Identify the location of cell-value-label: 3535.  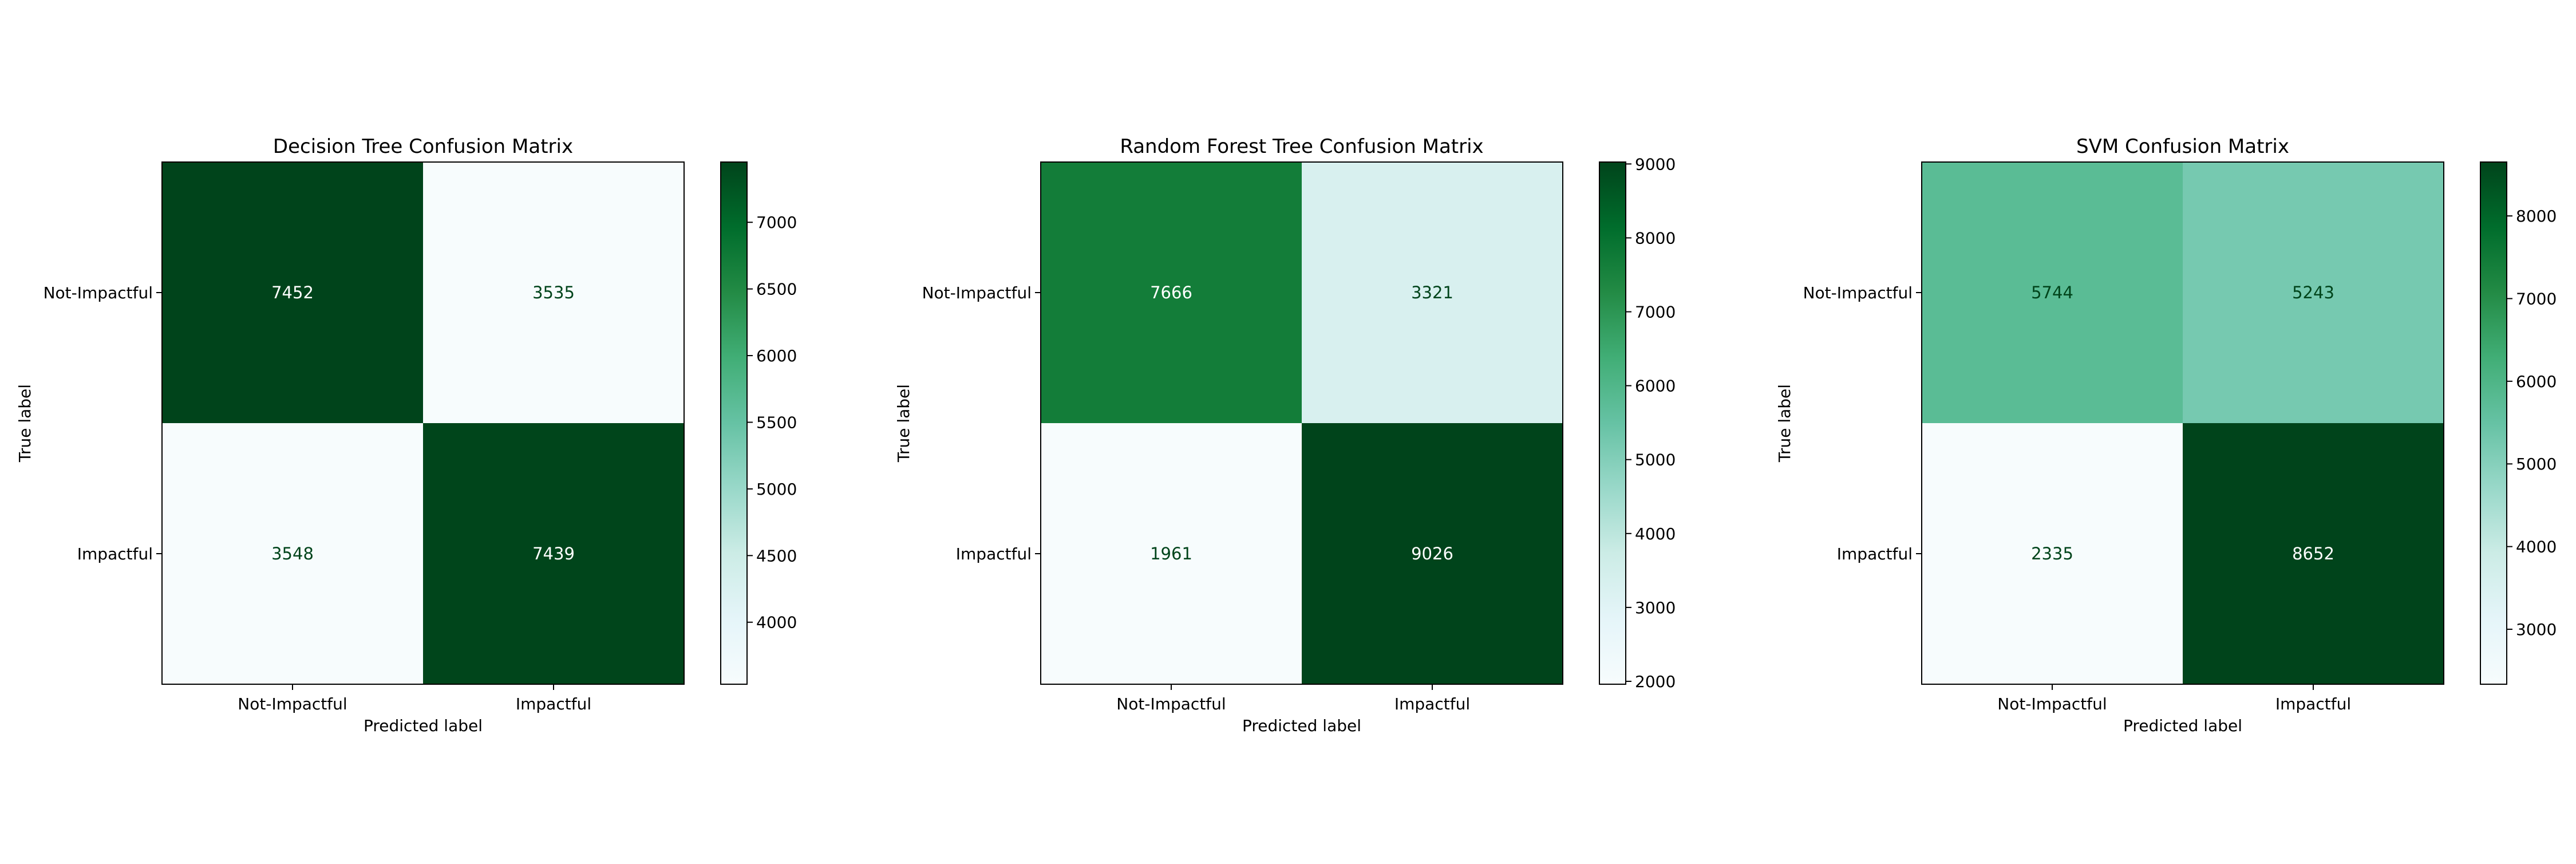
(553, 292).